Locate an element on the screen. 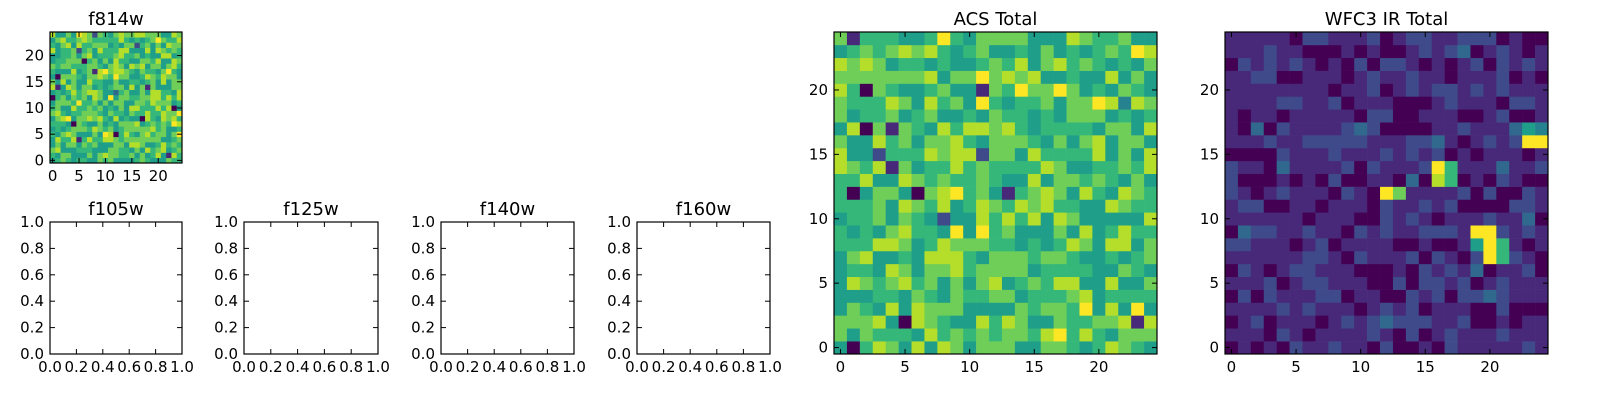 The width and height of the screenshot is (1600, 400). y-tick-label: 0.6 is located at coordinates (226, 275).